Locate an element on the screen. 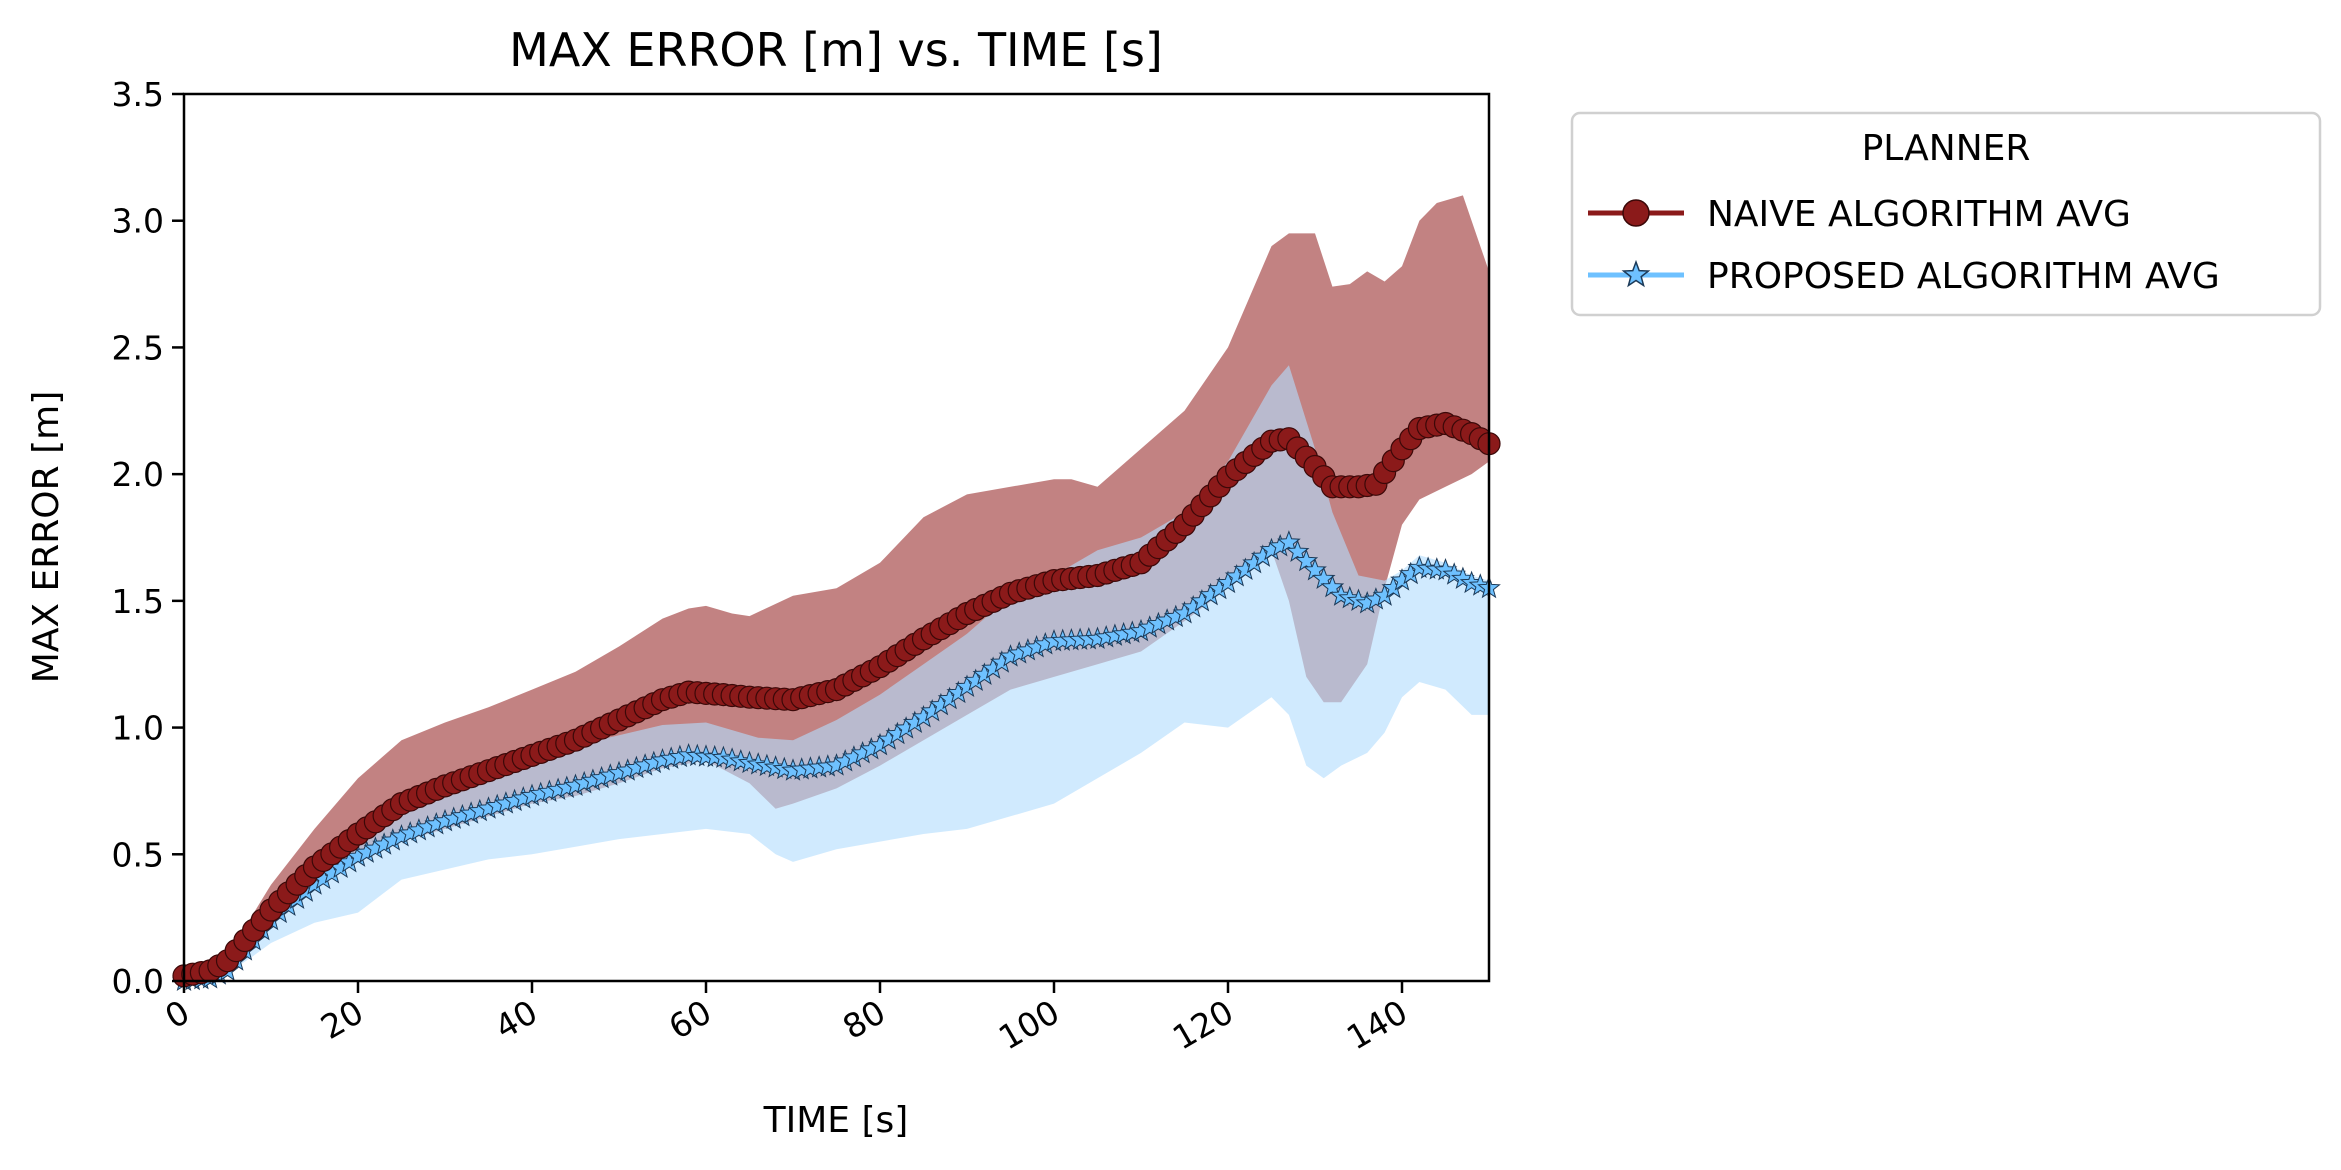  legend-naive-marker is located at coordinates (1636, 213).